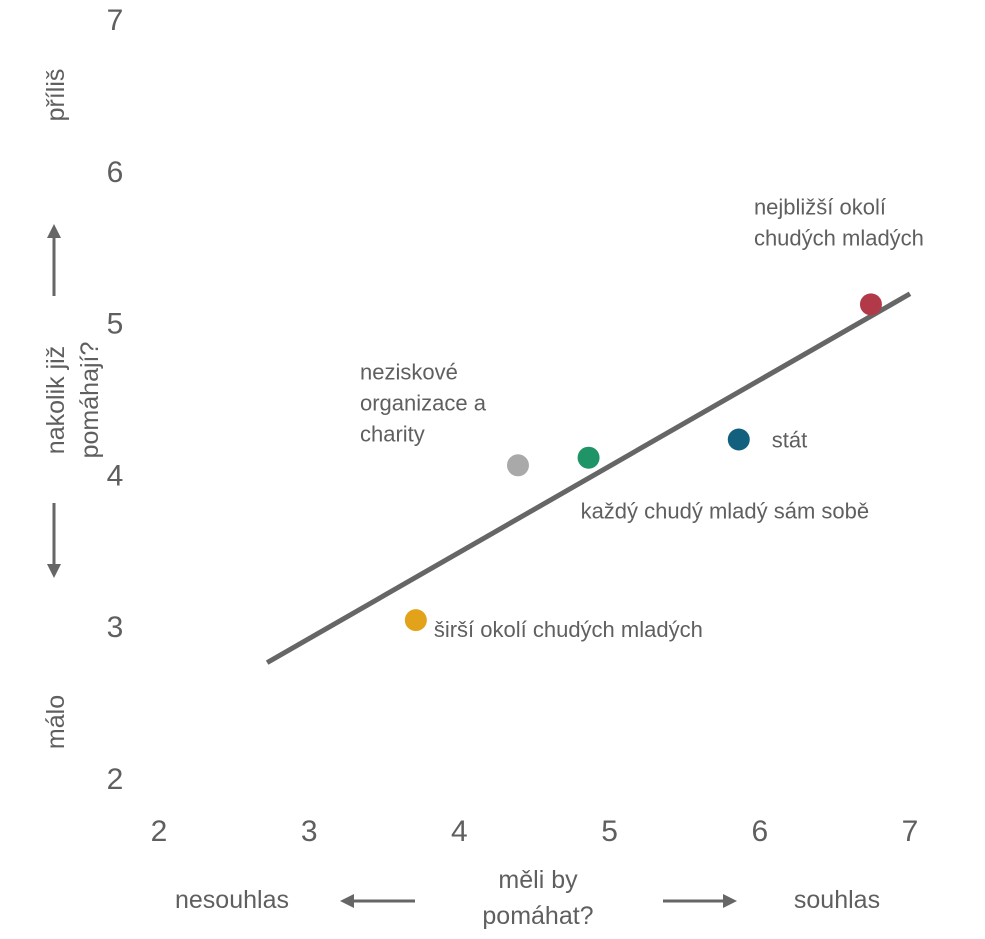 This screenshot has width=985, height=939. I want to click on x-tick-label: 6, so click(759, 831).